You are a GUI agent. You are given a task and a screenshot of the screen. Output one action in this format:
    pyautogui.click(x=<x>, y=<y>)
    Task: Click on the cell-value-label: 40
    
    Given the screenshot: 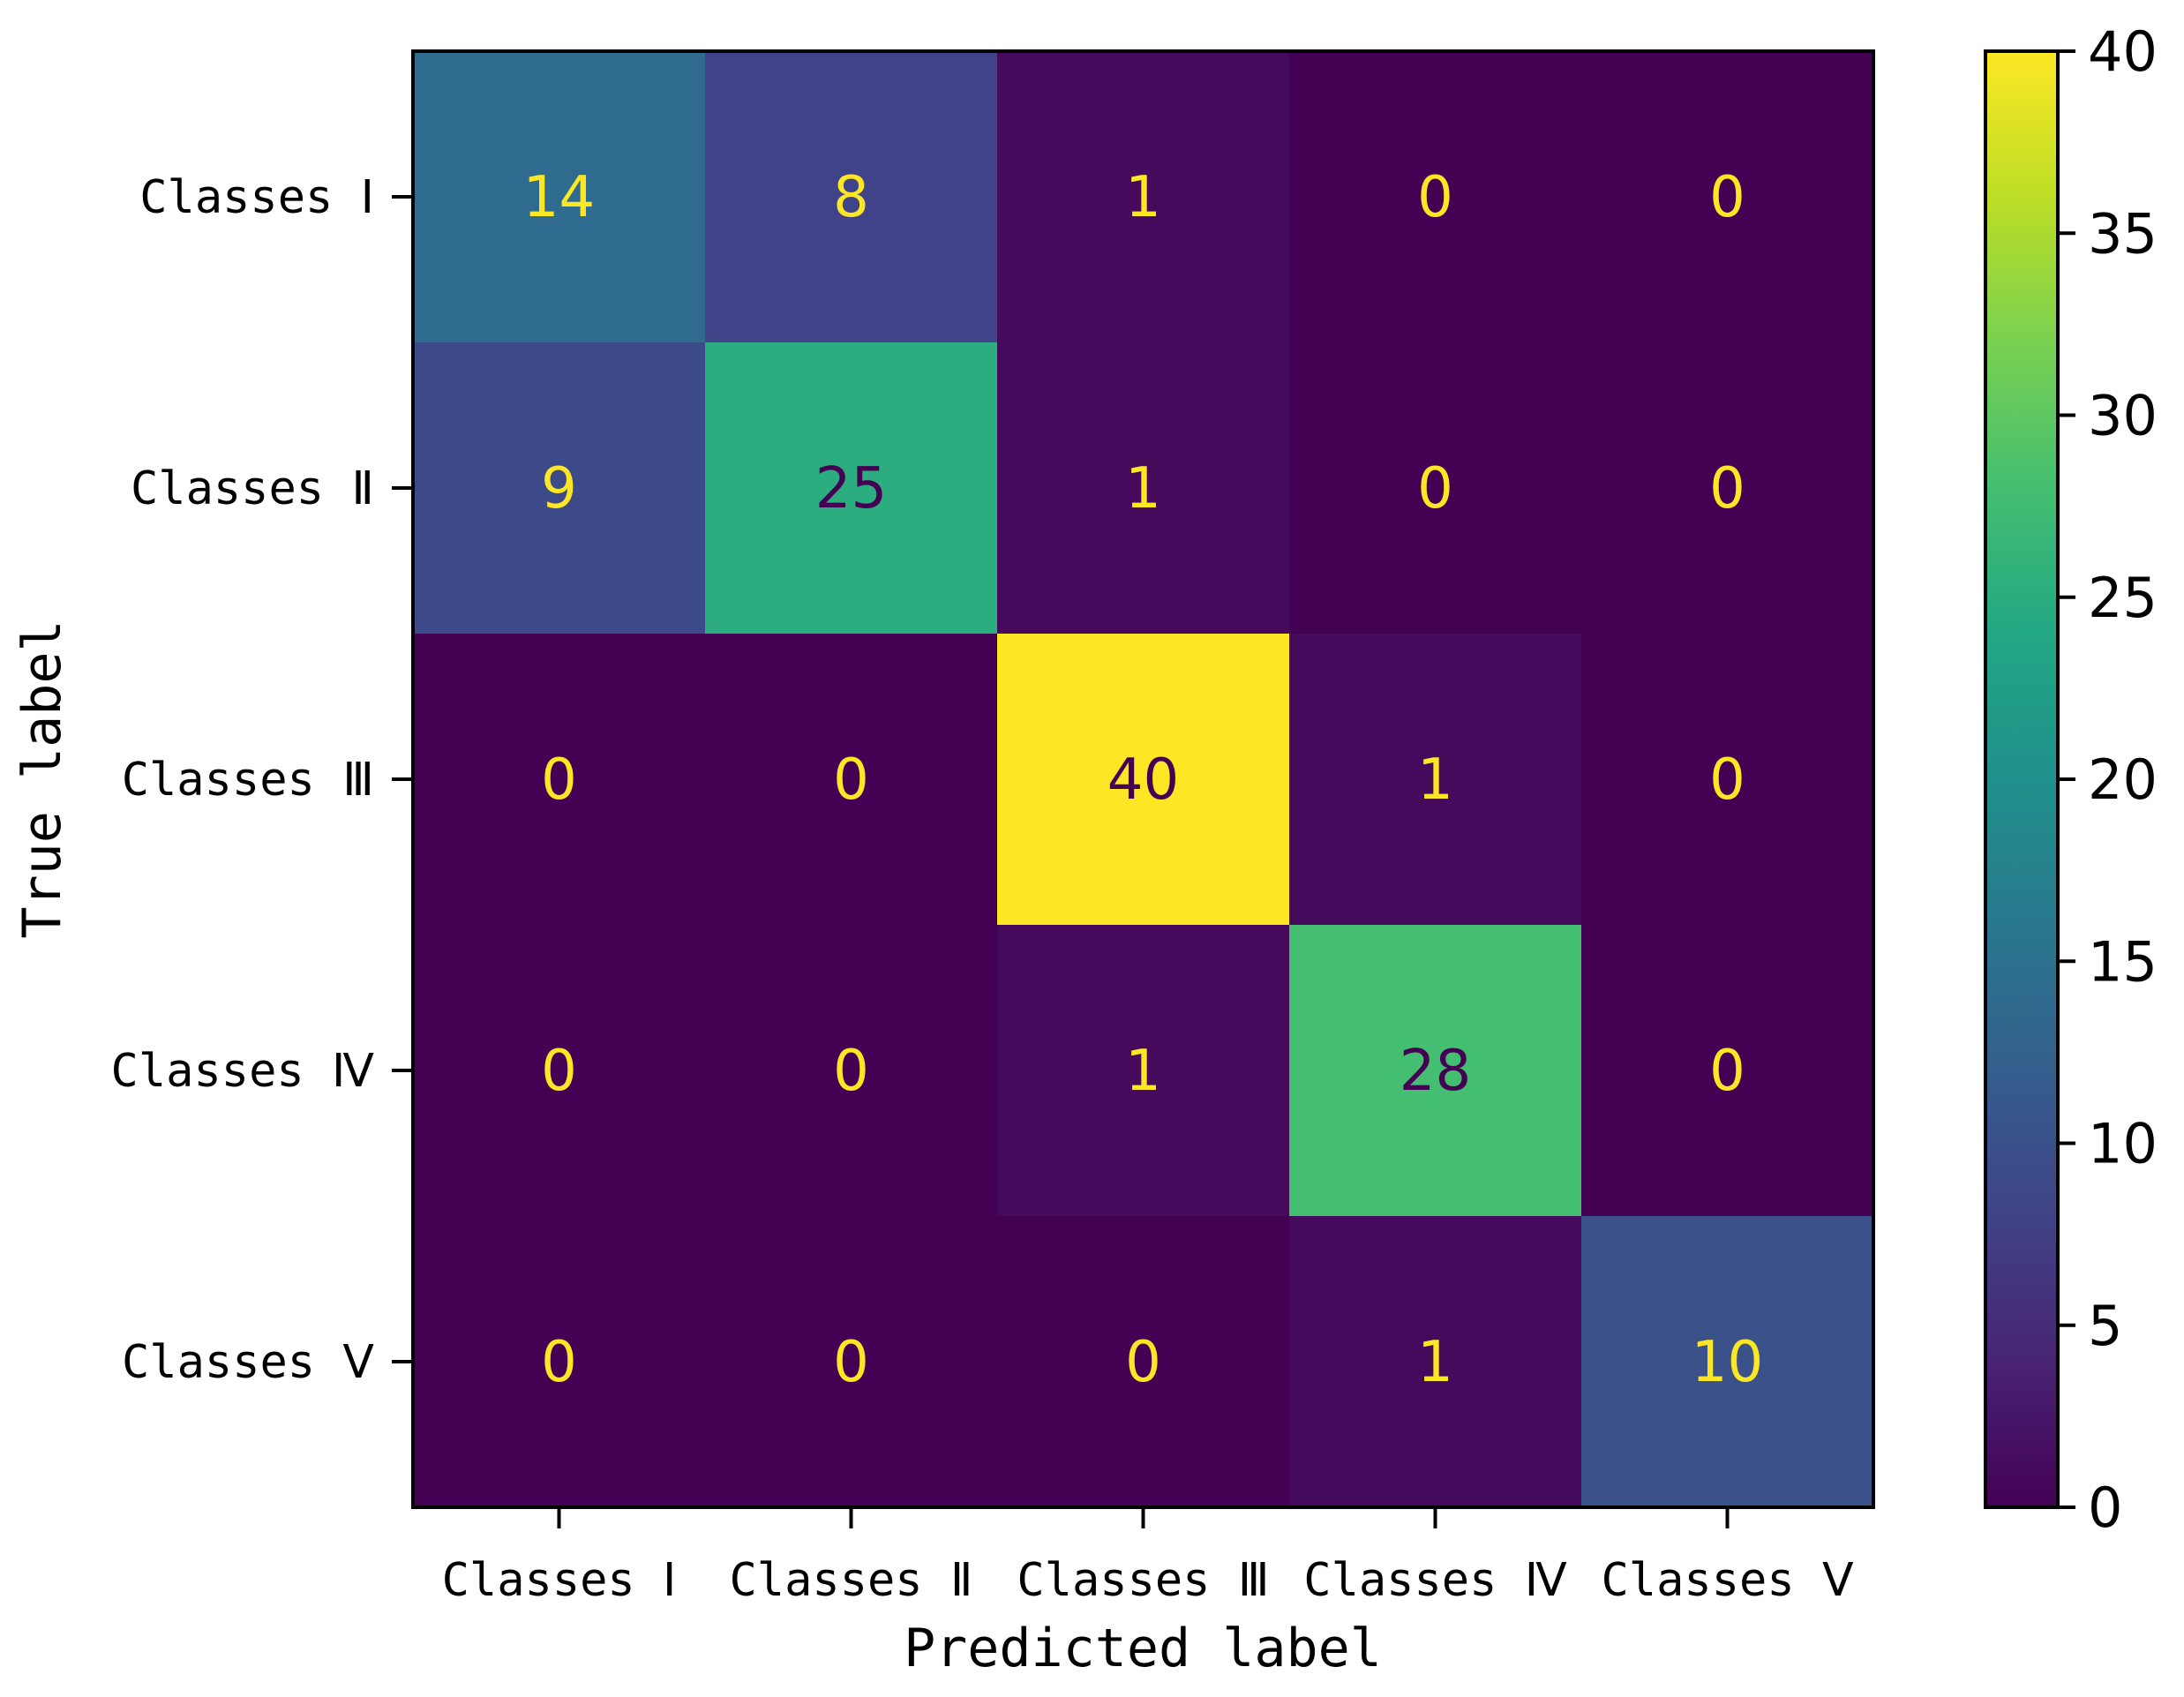 What is the action you would take?
    pyautogui.click(x=1143, y=780)
    